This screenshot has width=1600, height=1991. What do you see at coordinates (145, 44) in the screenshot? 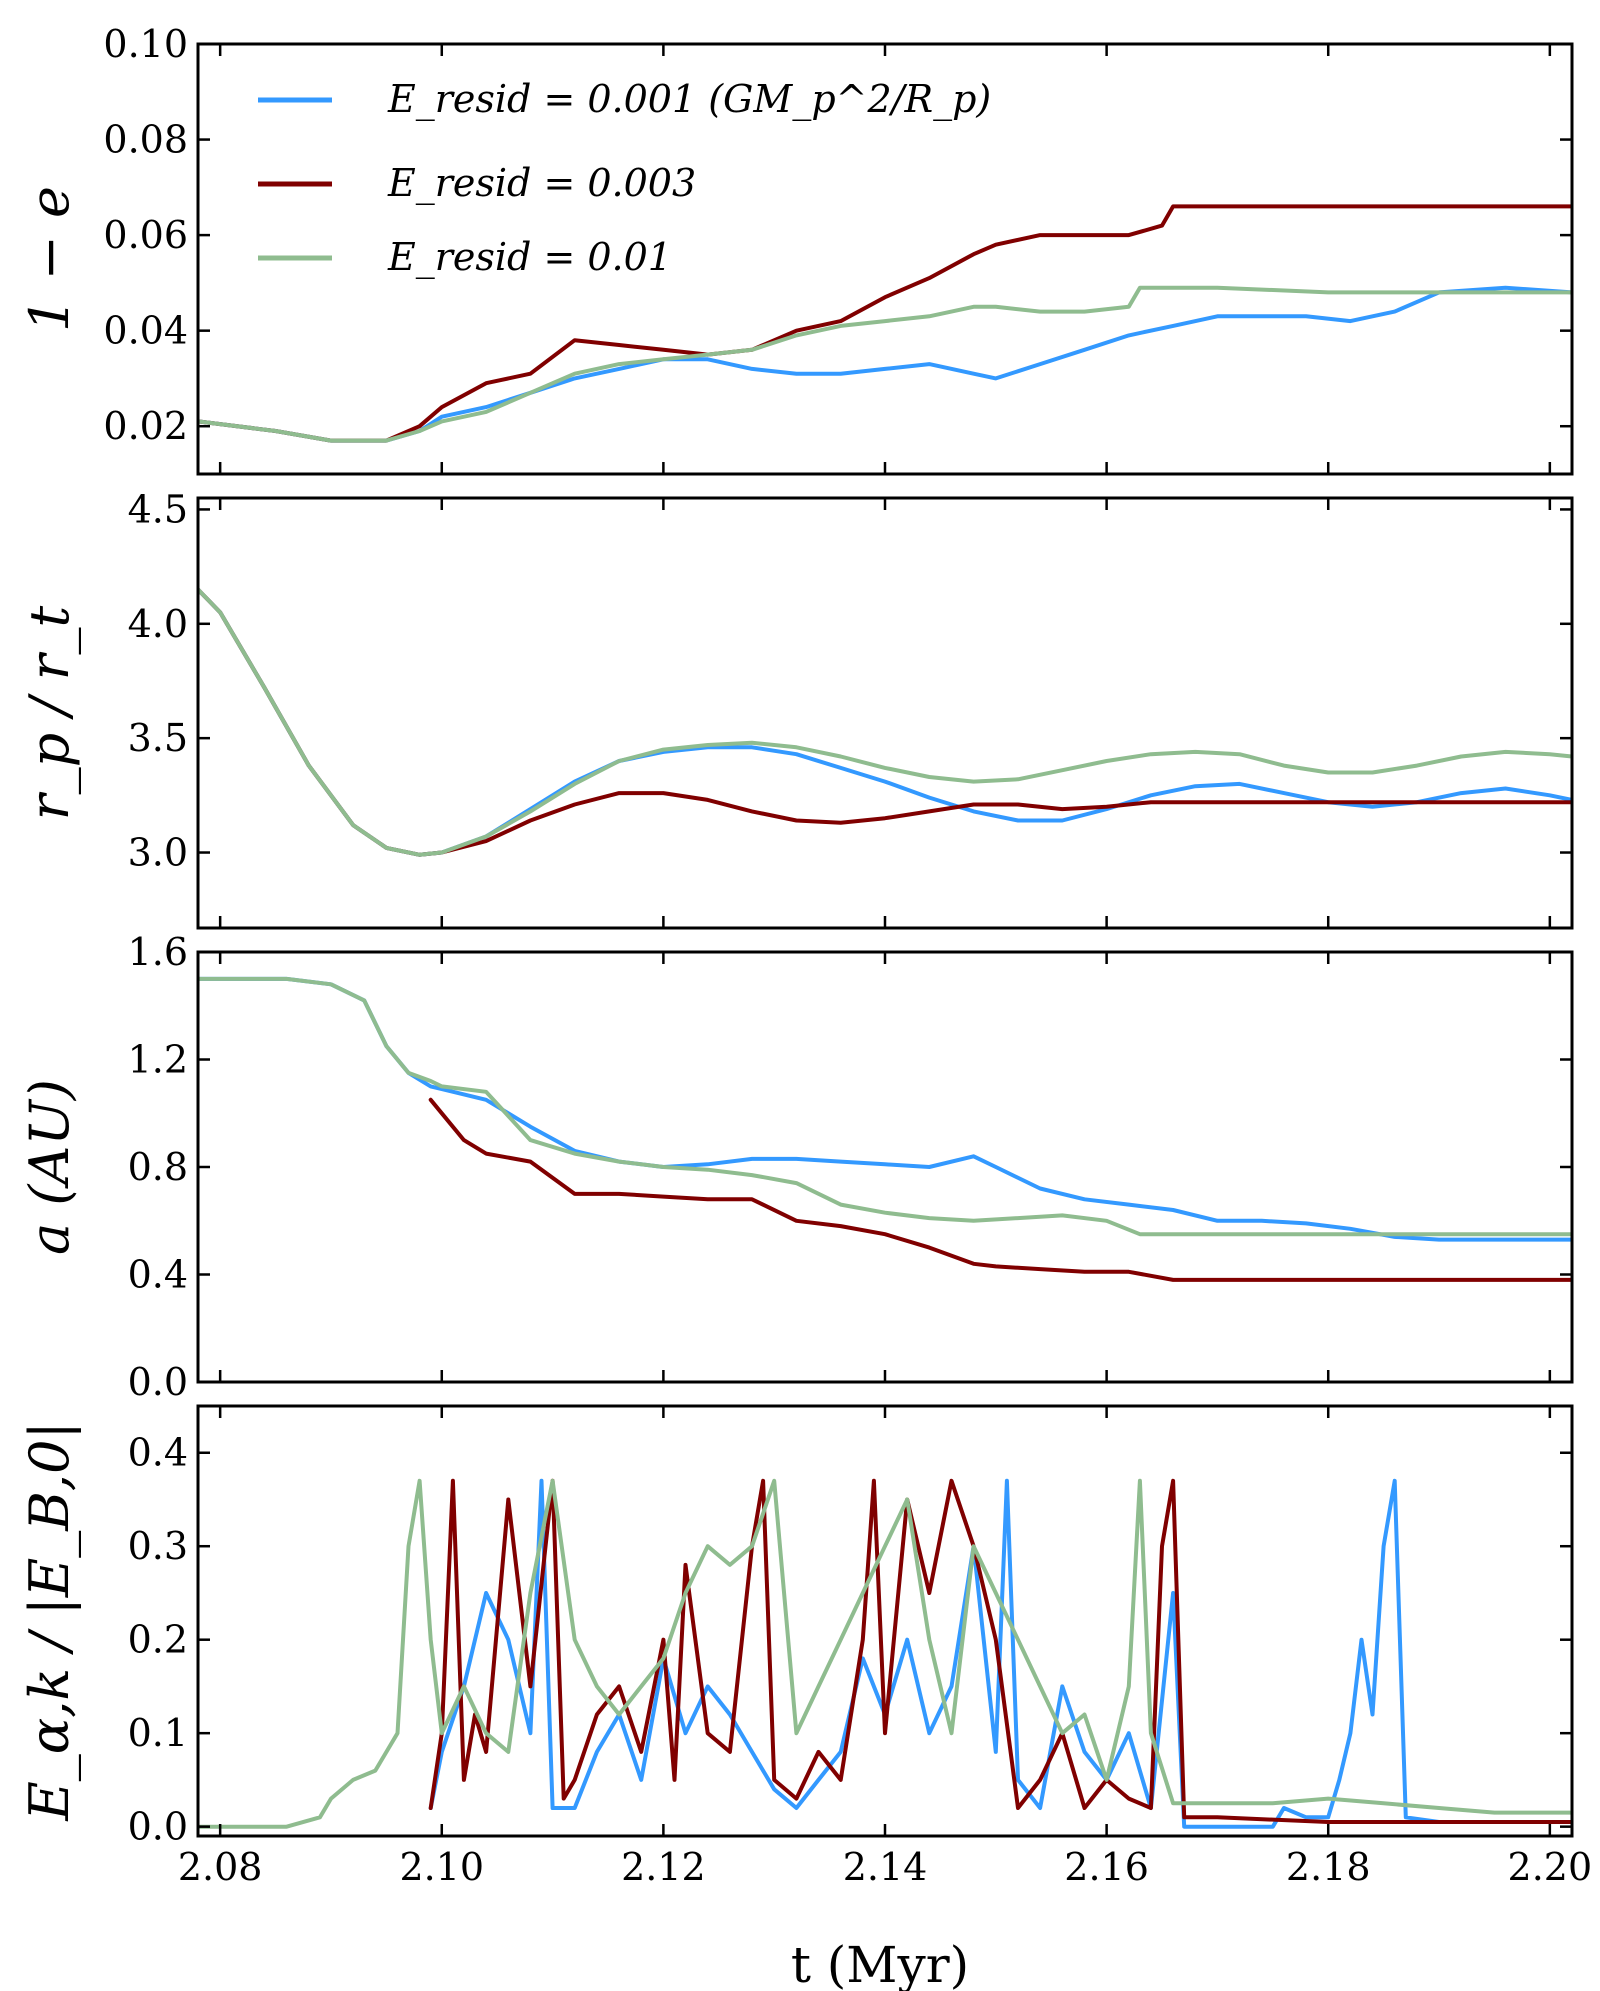
I see `y-tick-label: 0.10` at bounding box center [145, 44].